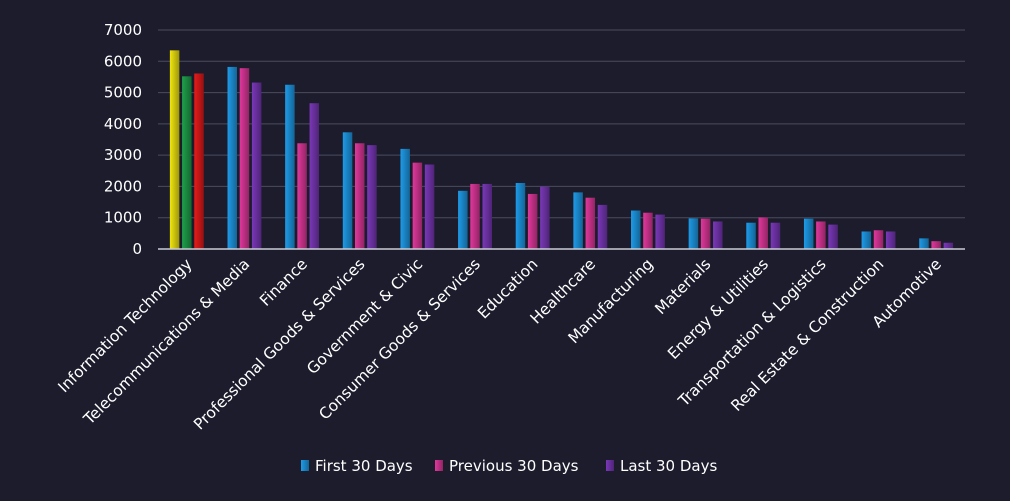  What do you see at coordinates (123, 61) in the screenshot?
I see `y-tick-label: 6000` at bounding box center [123, 61].